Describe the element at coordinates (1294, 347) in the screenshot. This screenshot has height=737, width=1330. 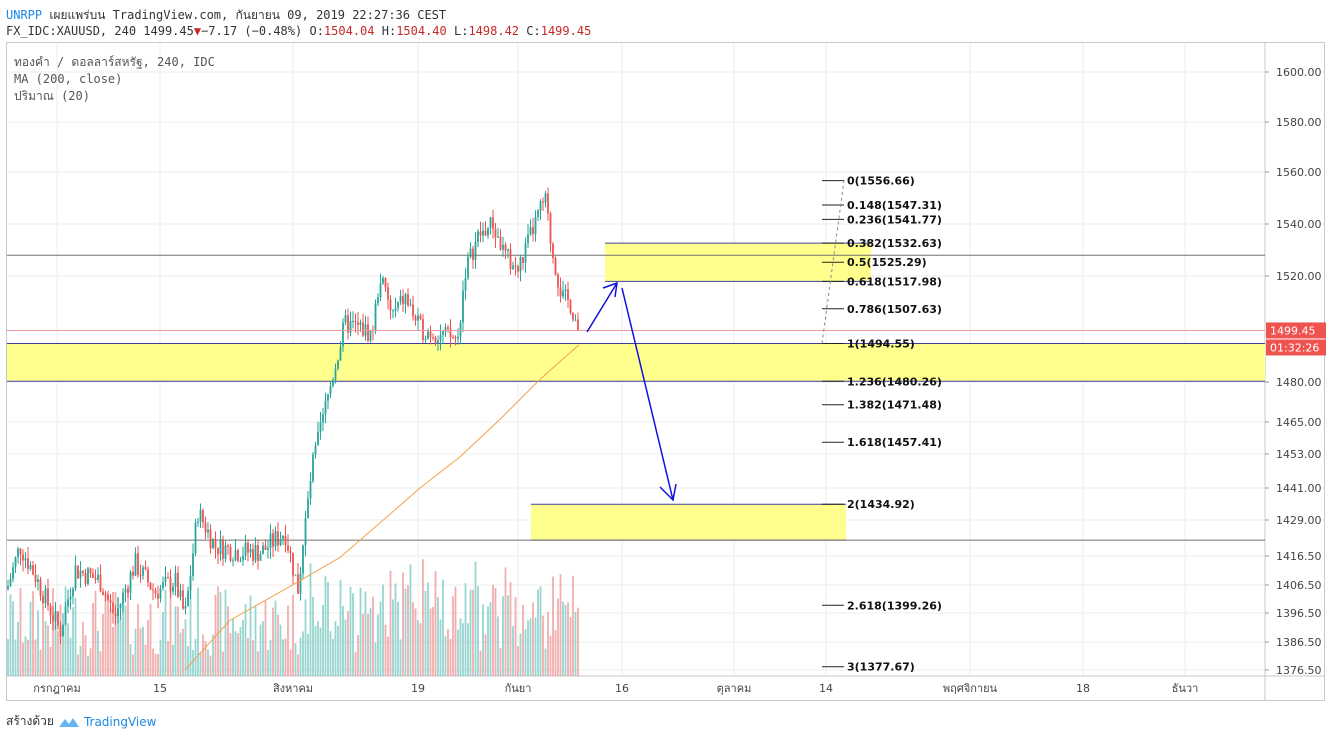
I see `countdown-label: 01:32:26` at that location.